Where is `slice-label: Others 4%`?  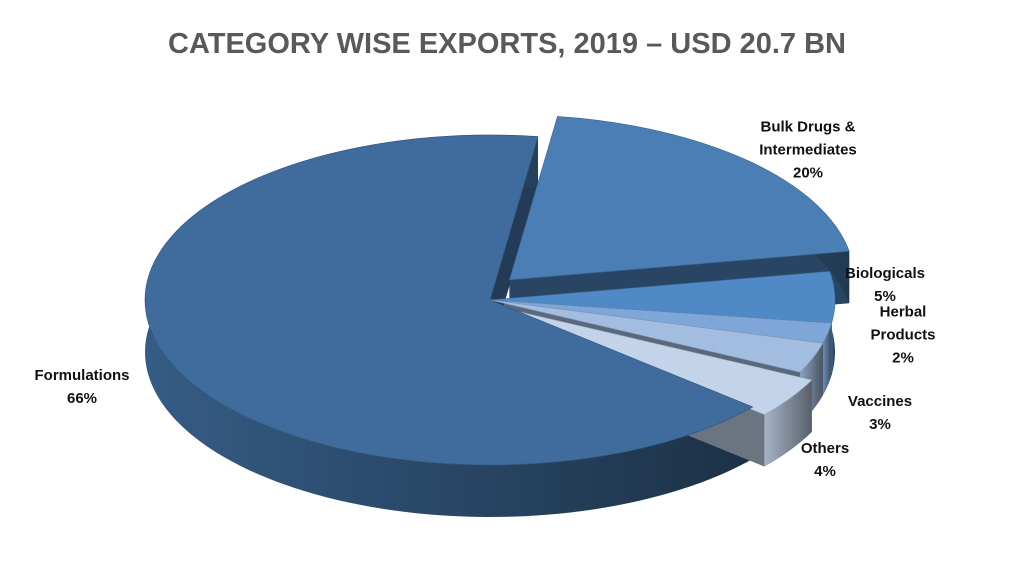
slice-label: Others 4% is located at coordinates (825, 460).